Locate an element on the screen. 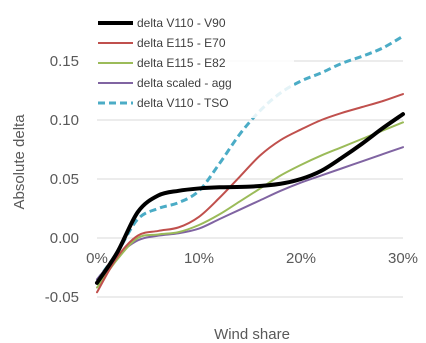 This screenshot has height=343, width=426. y-tick-label: 0.05 is located at coordinates (64, 179).